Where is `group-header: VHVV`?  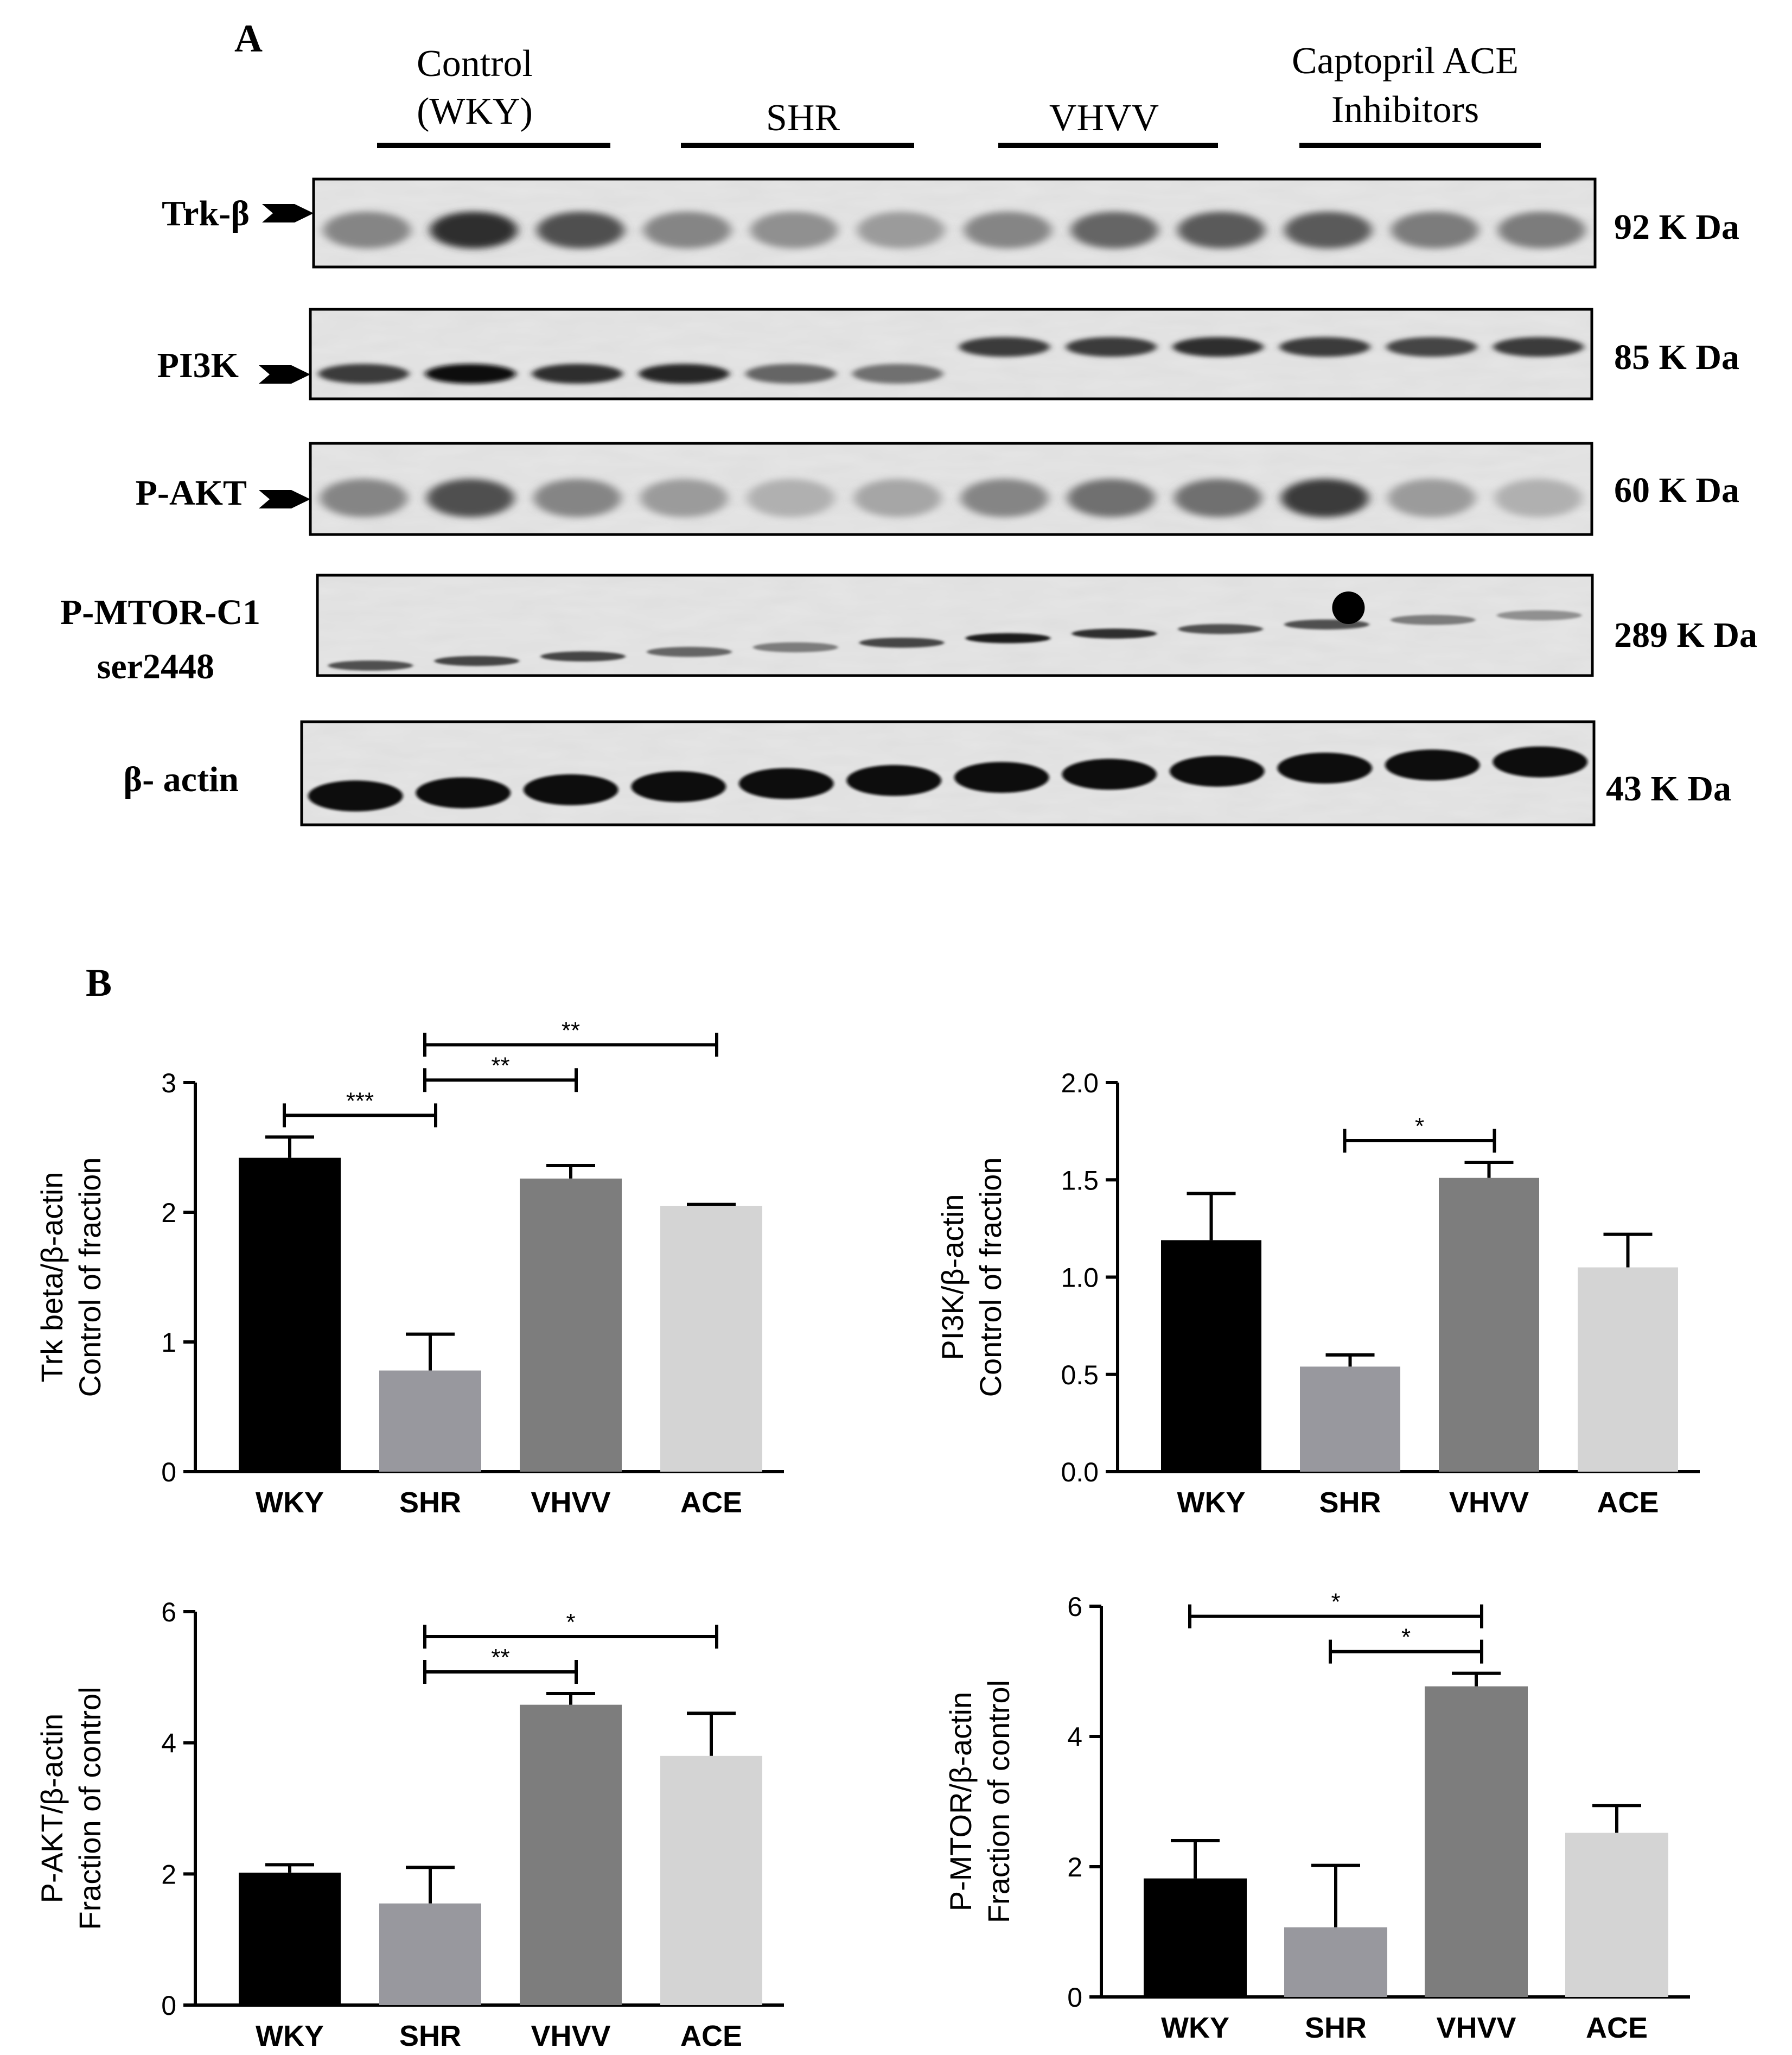
group-header: VHVV is located at coordinates (1108, 122).